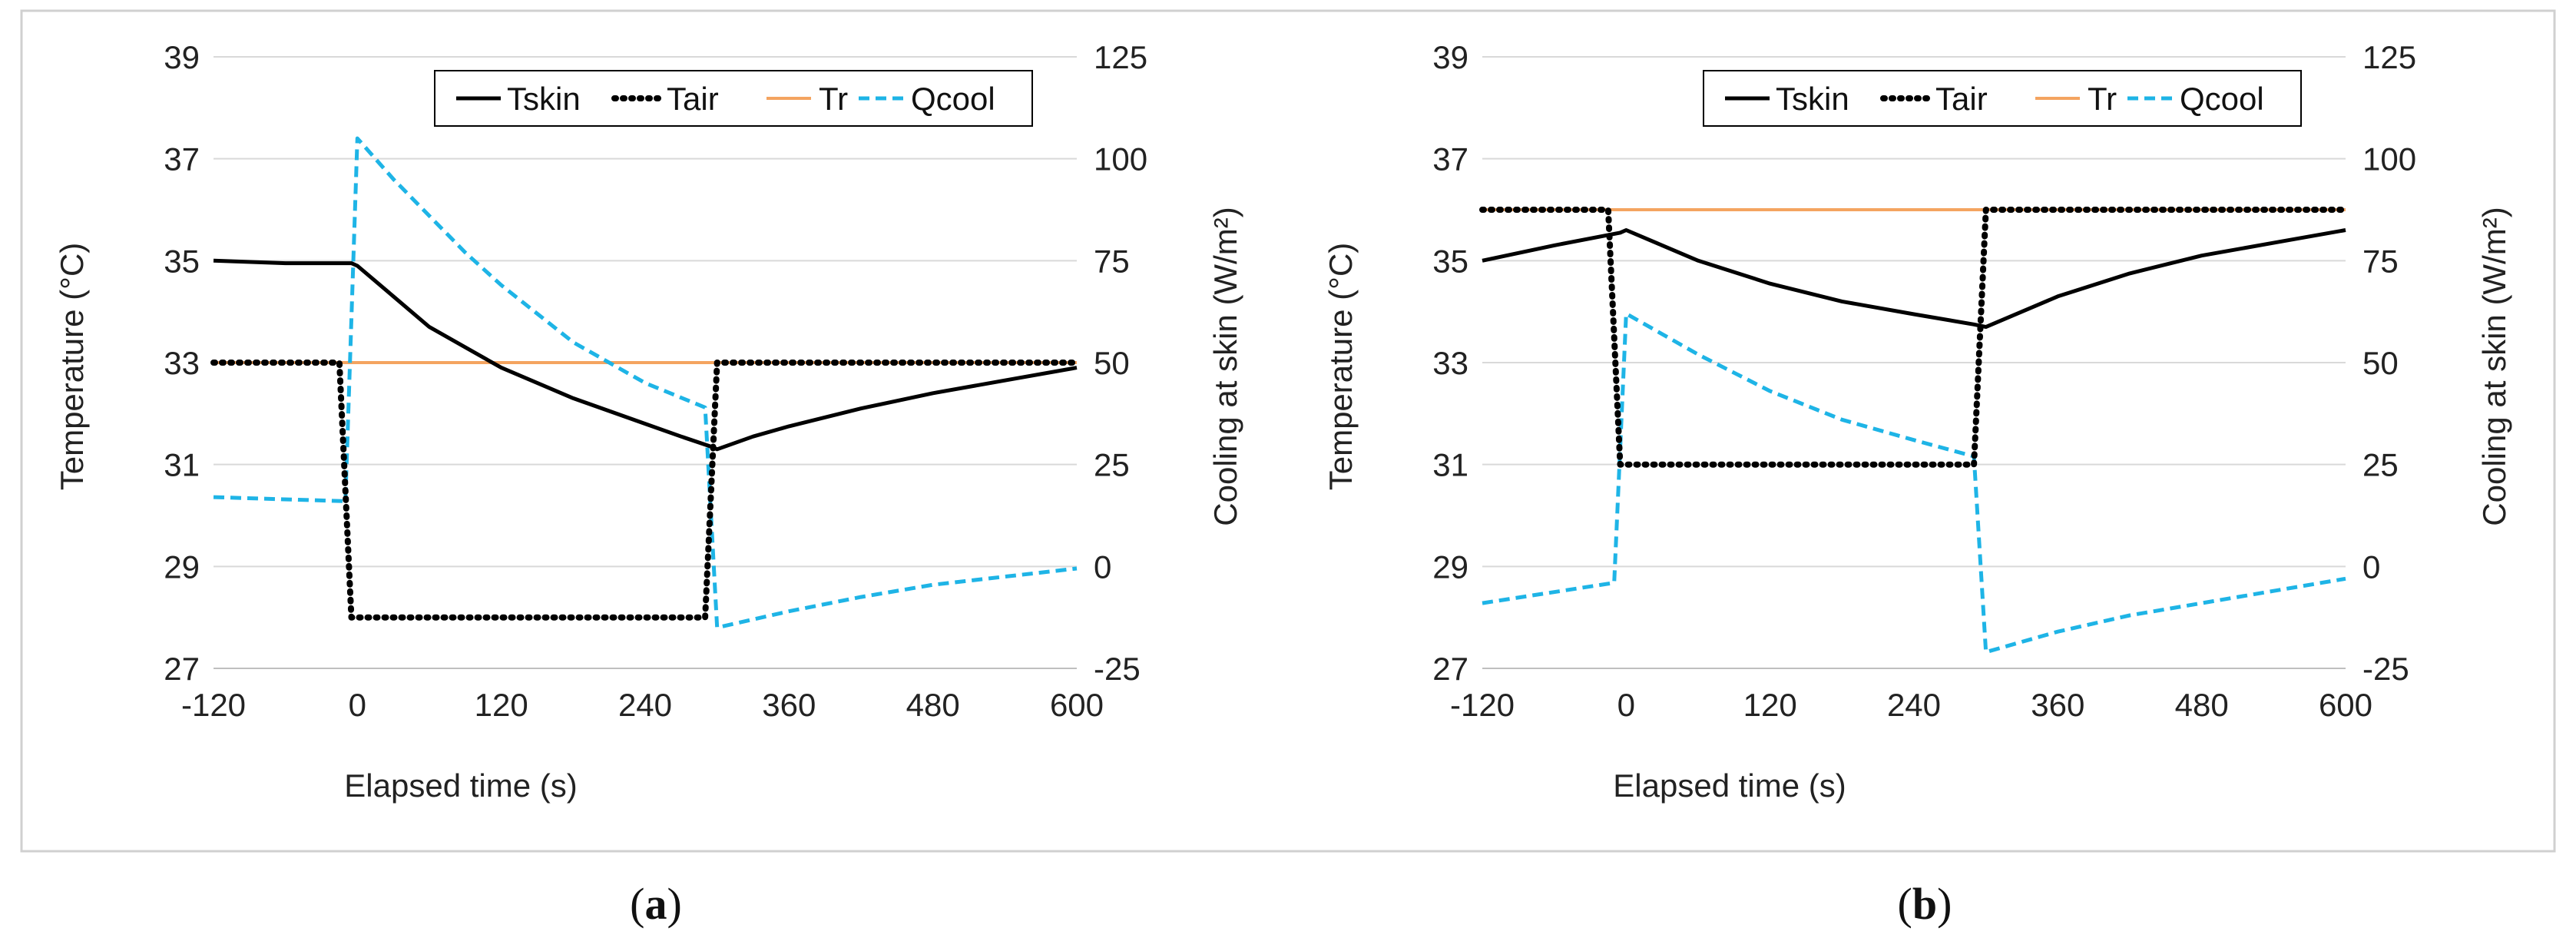 Image resolution: width=2576 pixels, height=948 pixels. I want to click on caption-letter: b, so click(1924, 904).